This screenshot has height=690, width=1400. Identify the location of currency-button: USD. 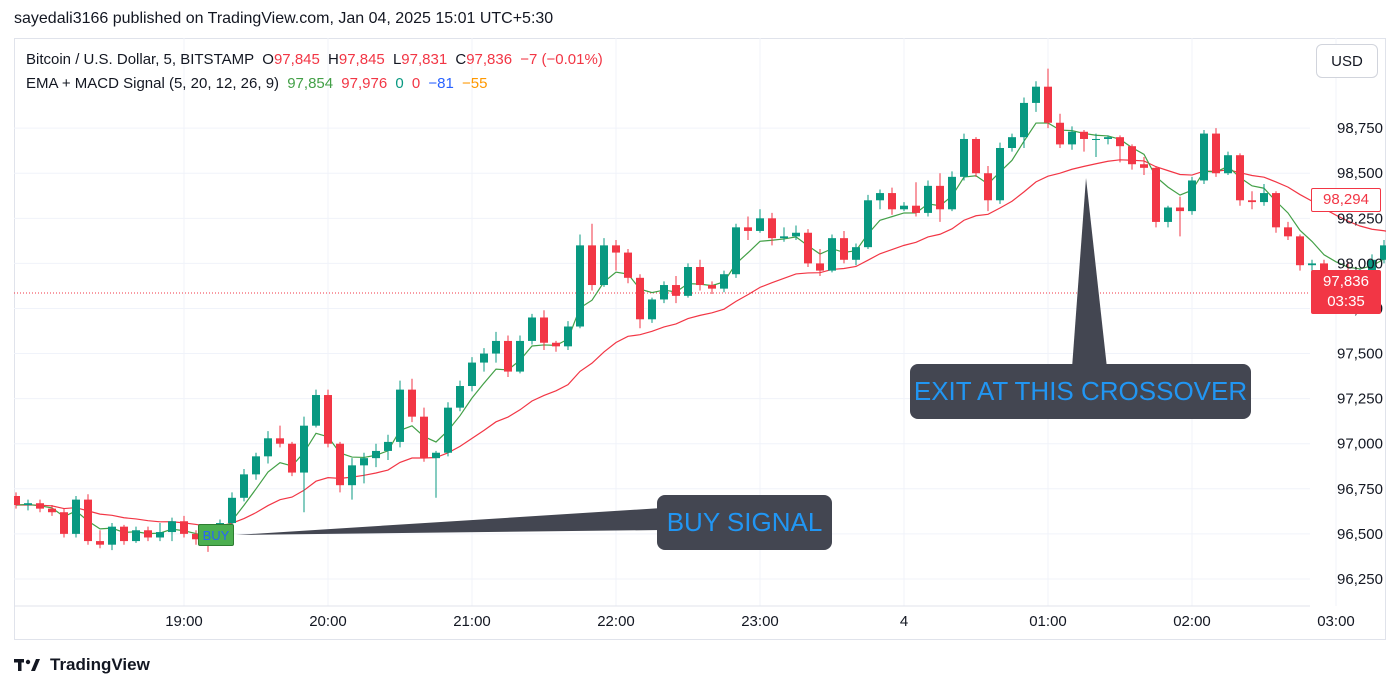
(1347, 61).